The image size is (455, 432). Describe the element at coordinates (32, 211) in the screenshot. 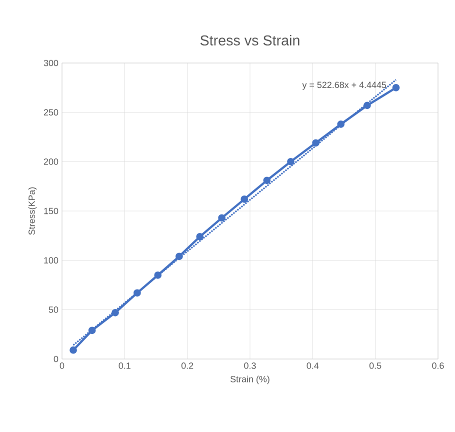

I see `y-axis-title: Stress(KPa)` at that location.